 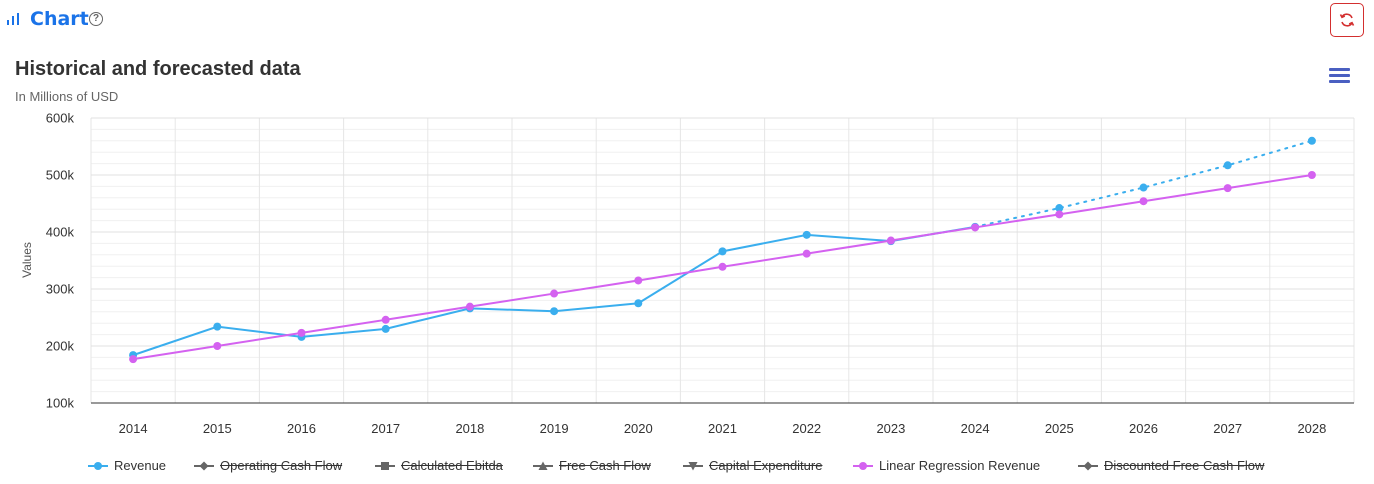 What do you see at coordinates (975, 428) in the screenshot?
I see `x-tick-label: 2024` at bounding box center [975, 428].